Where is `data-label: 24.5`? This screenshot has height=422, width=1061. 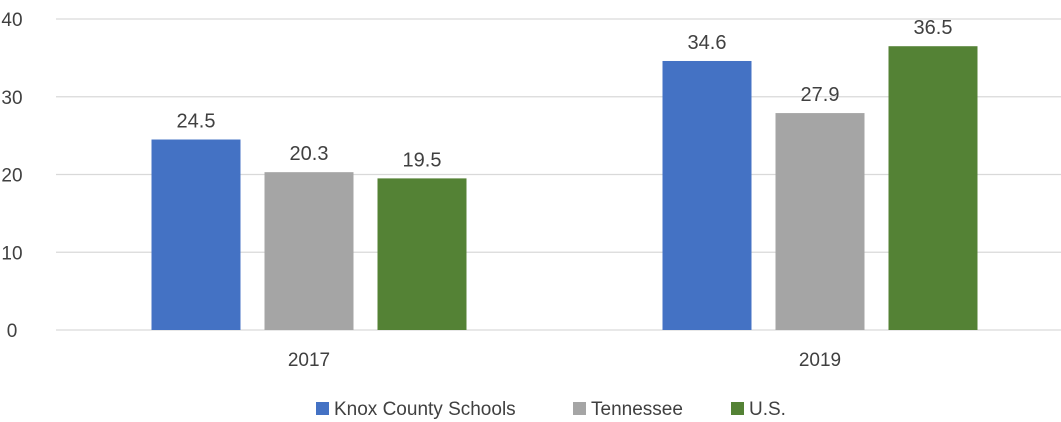
data-label: 24.5 is located at coordinates (196, 122).